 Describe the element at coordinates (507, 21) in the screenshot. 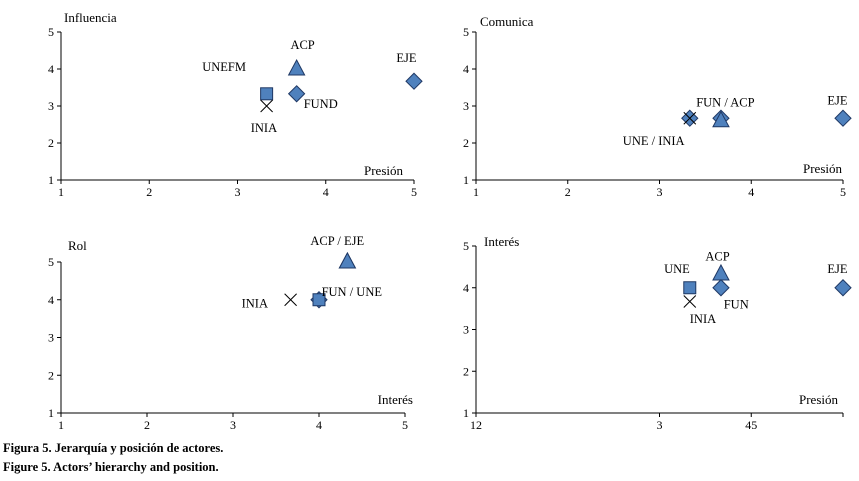

I see `y-axis-label: Comunica` at that location.